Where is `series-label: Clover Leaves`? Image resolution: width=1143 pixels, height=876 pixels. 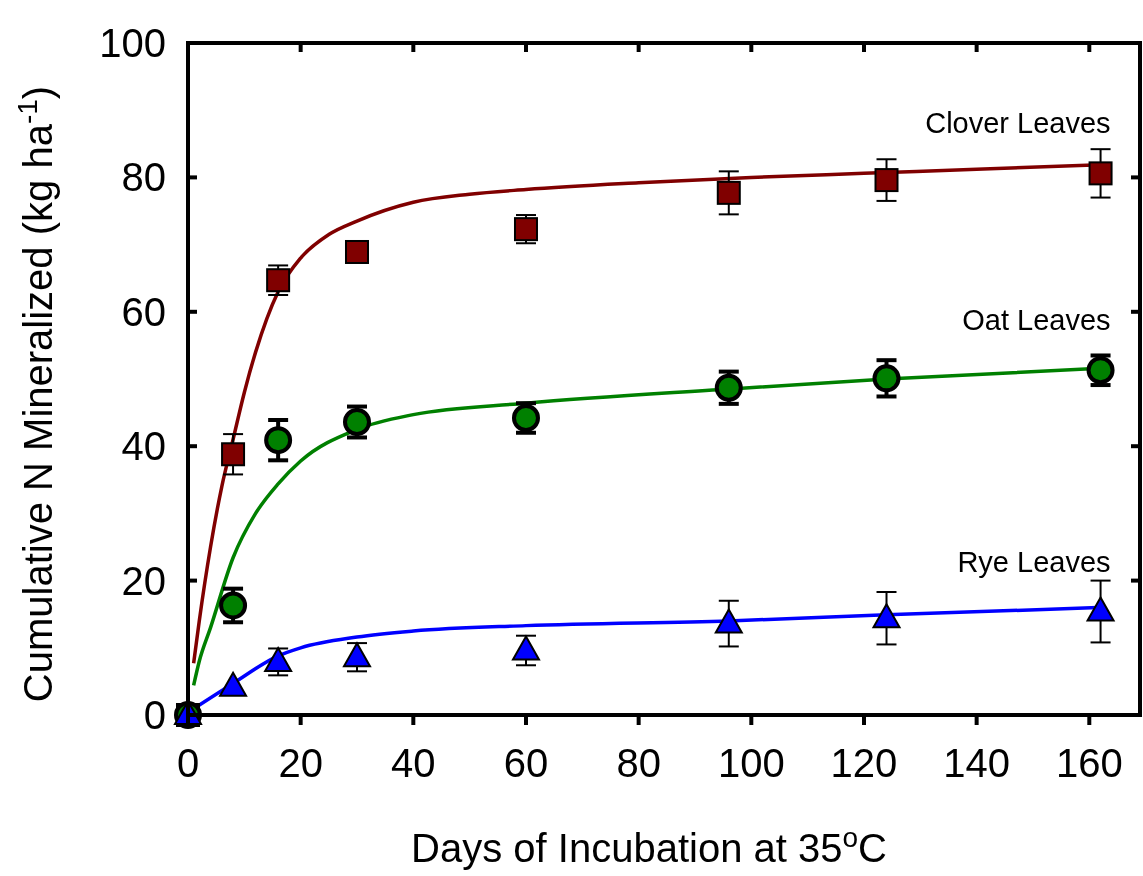 series-label: Clover Leaves is located at coordinates (1018, 123).